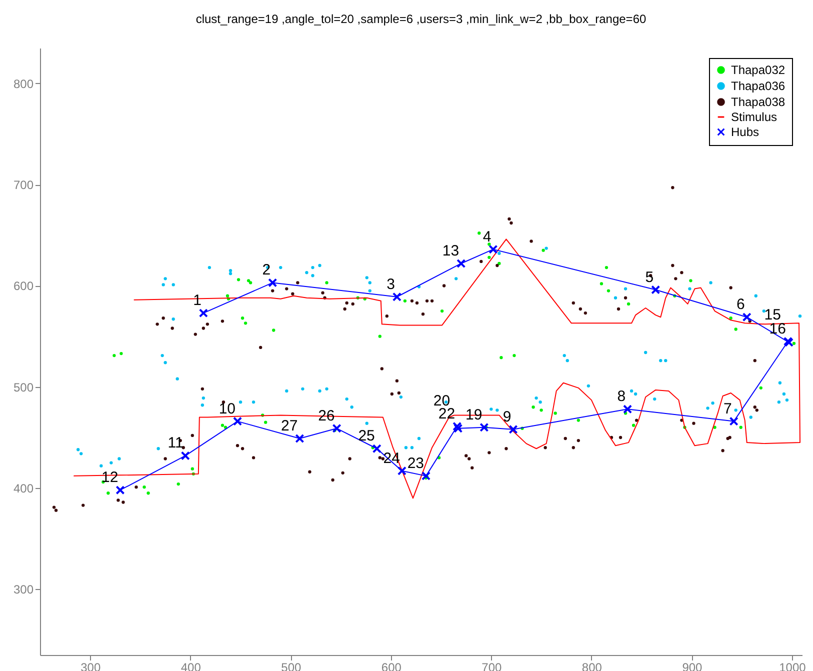 The width and height of the screenshot is (813, 671). What do you see at coordinates (176, 443) in the screenshot?
I see `annotation: 11` at bounding box center [176, 443].